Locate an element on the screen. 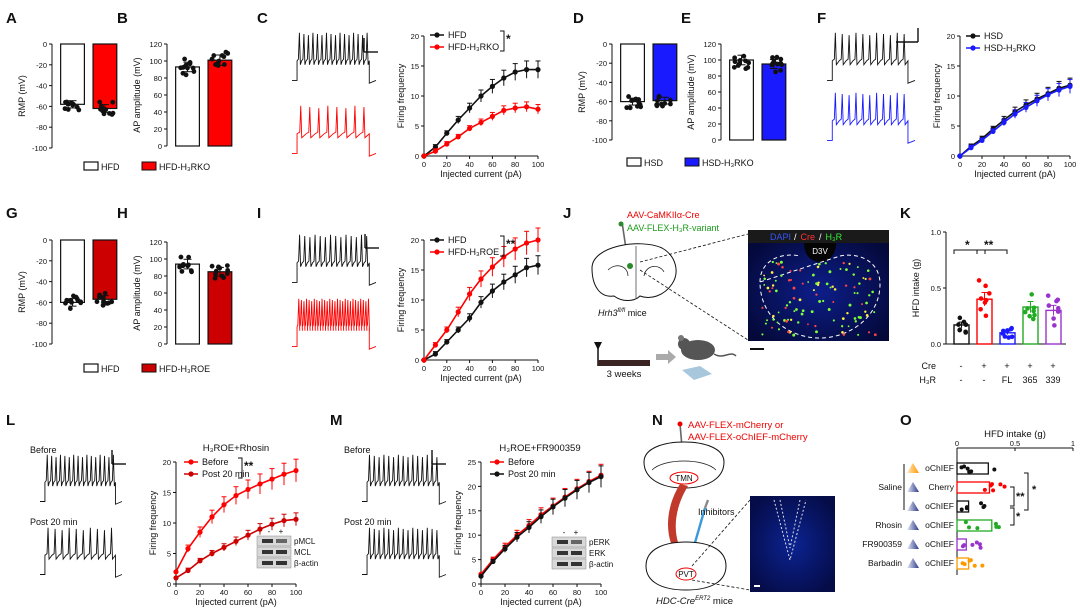  row-label-cre: Cre is located at coordinates (928, 366).